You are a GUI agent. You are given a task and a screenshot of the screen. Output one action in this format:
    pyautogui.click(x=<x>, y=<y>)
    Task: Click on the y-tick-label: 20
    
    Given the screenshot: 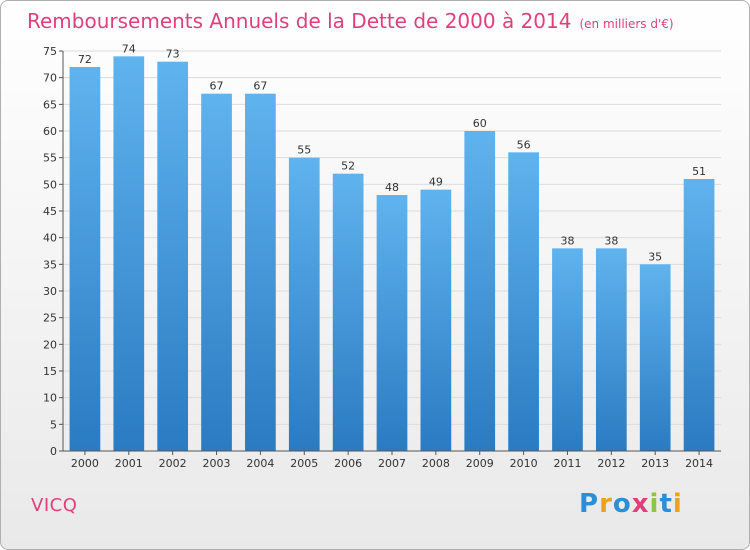 What is the action you would take?
    pyautogui.click(x=50, y=344)
    